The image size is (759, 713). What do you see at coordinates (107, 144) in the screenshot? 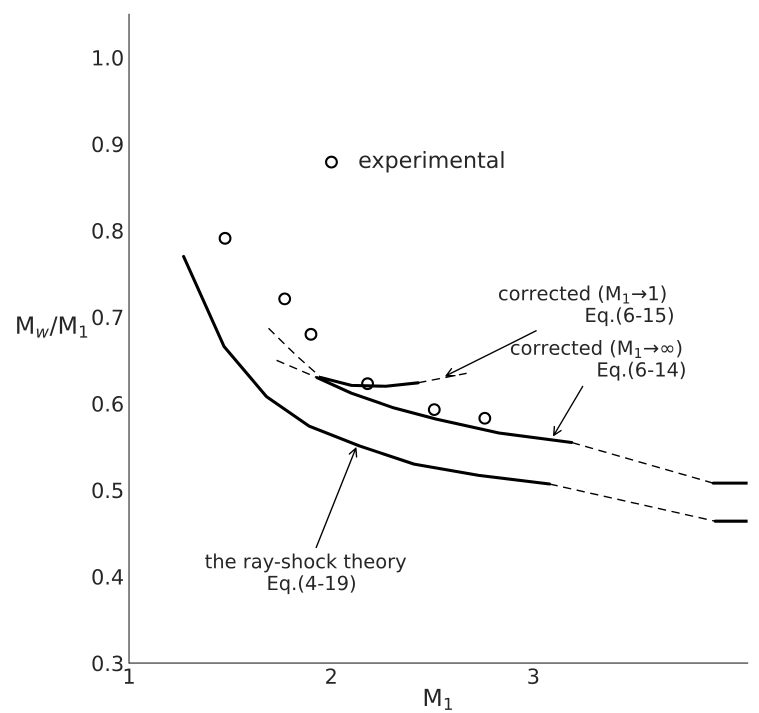
I see `y-tick-label: 0.9` at bounding box center [107, 144].